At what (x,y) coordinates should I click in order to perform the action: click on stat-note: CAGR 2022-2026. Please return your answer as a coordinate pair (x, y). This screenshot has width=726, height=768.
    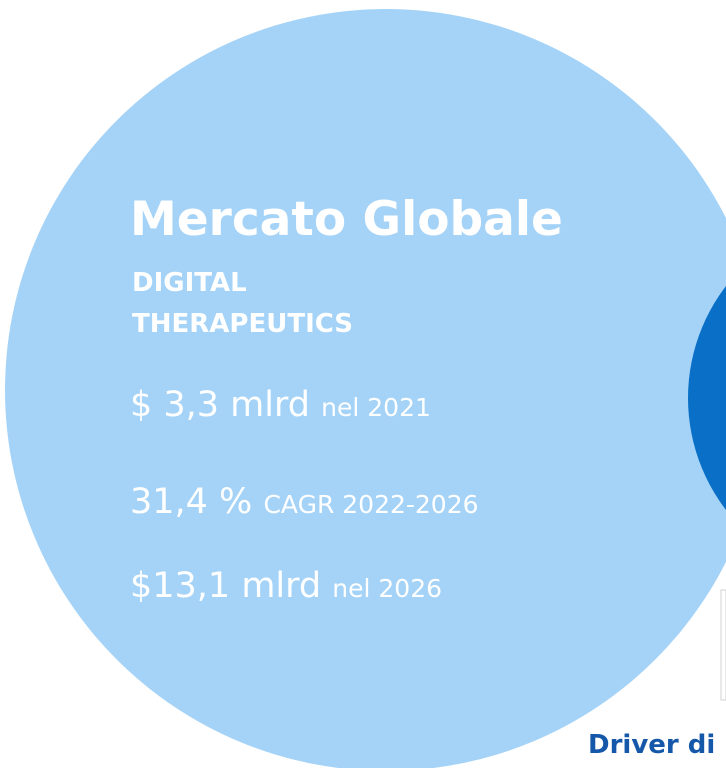
    Looking at the image, I should click on (371, 504).